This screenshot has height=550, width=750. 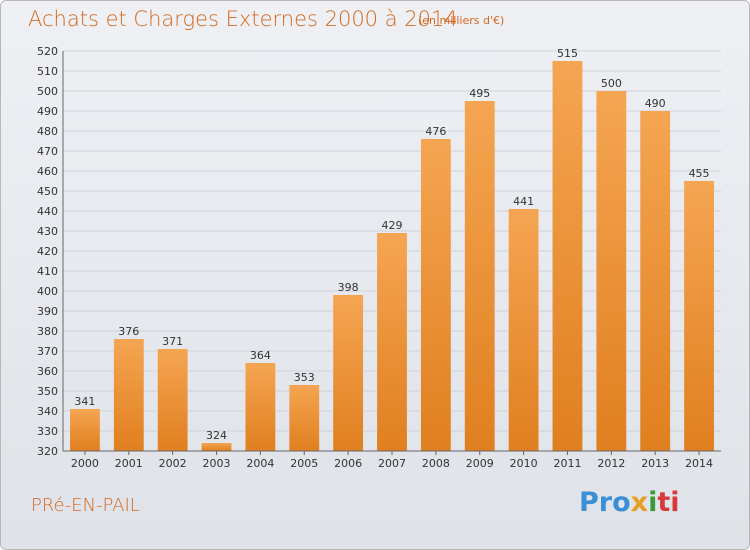 What do you see at coordinates (392, 463) in the screenshot?
I see `x-tick-label-2007: 2007` at bounding box center [392, 463].